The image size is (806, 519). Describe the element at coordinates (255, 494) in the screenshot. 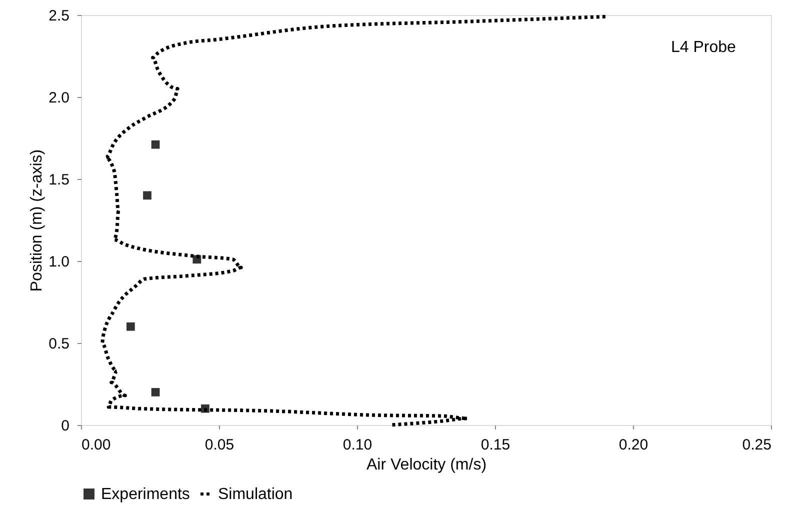

I see `legend-label: Simulation` at that location.